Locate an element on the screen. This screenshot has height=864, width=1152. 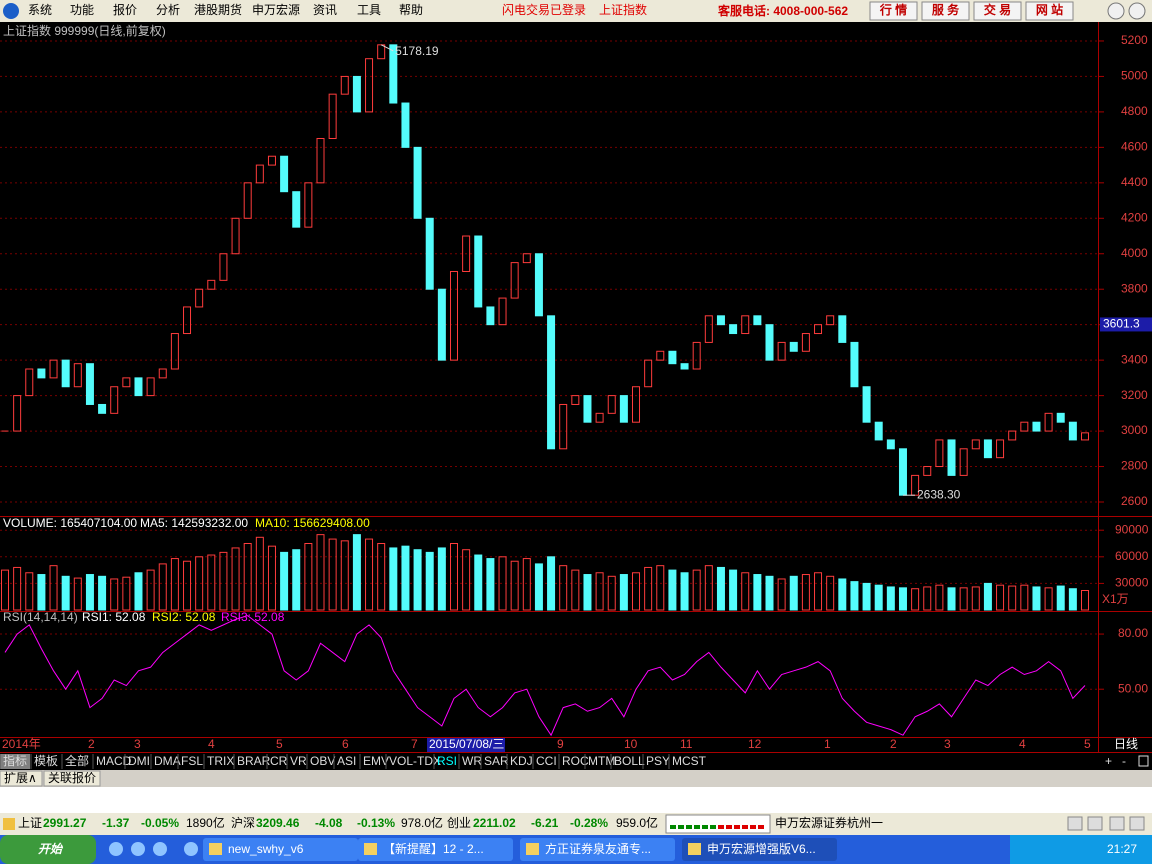
menu-item: 帮助 is located at coordinates (411, 10).